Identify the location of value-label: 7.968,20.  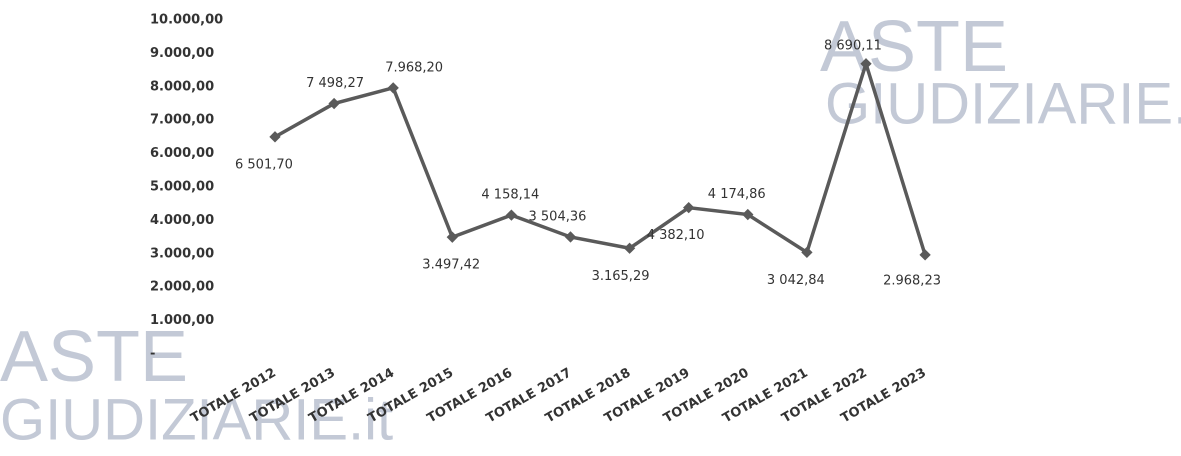
(414, 67).